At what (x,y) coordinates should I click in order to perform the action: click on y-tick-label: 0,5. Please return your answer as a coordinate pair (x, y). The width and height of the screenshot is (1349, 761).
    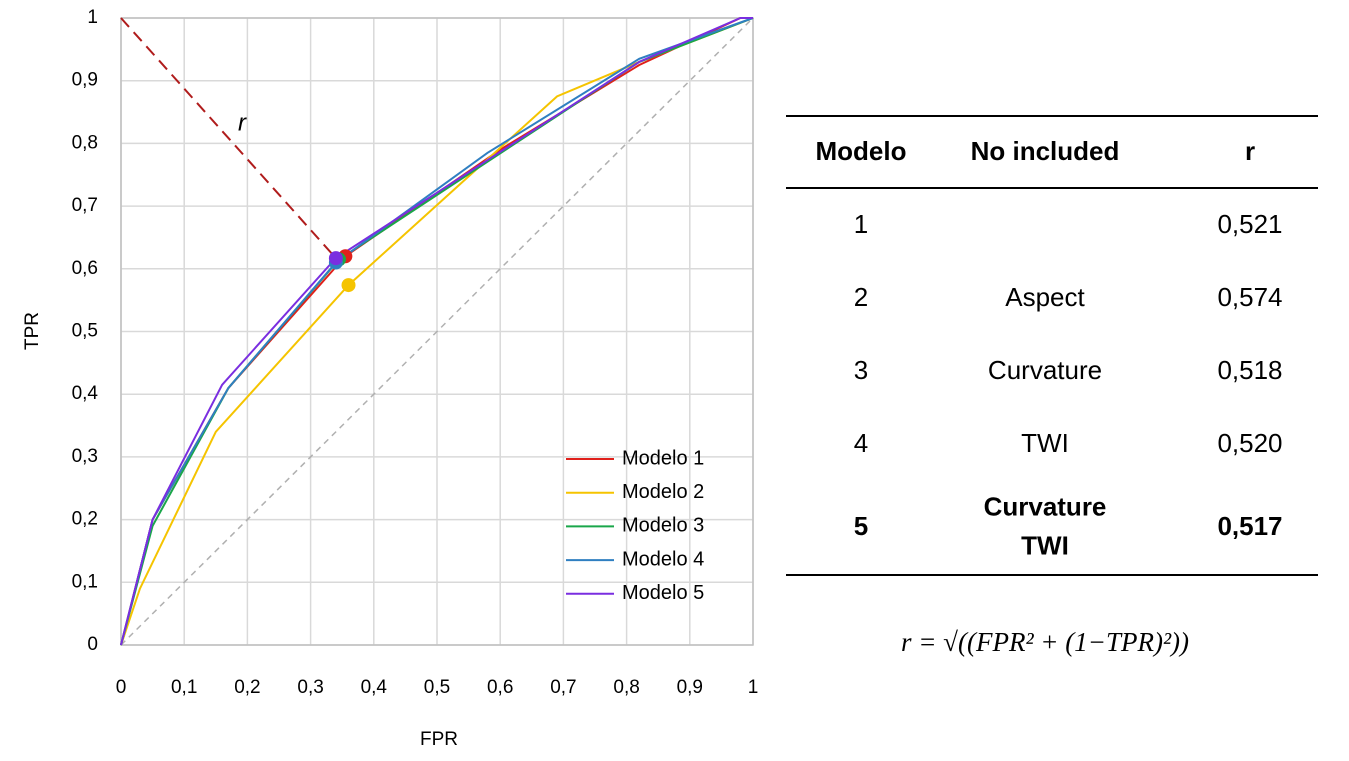
    Looking at the image, I should click on (85, 331).